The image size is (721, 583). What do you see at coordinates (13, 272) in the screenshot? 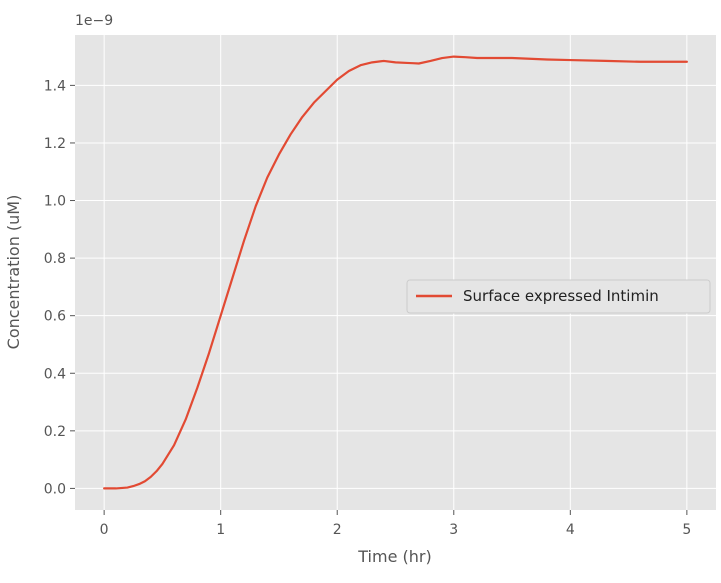
I see `y-axis-label: Concentration (uM)` at bounding box center [13, 272].